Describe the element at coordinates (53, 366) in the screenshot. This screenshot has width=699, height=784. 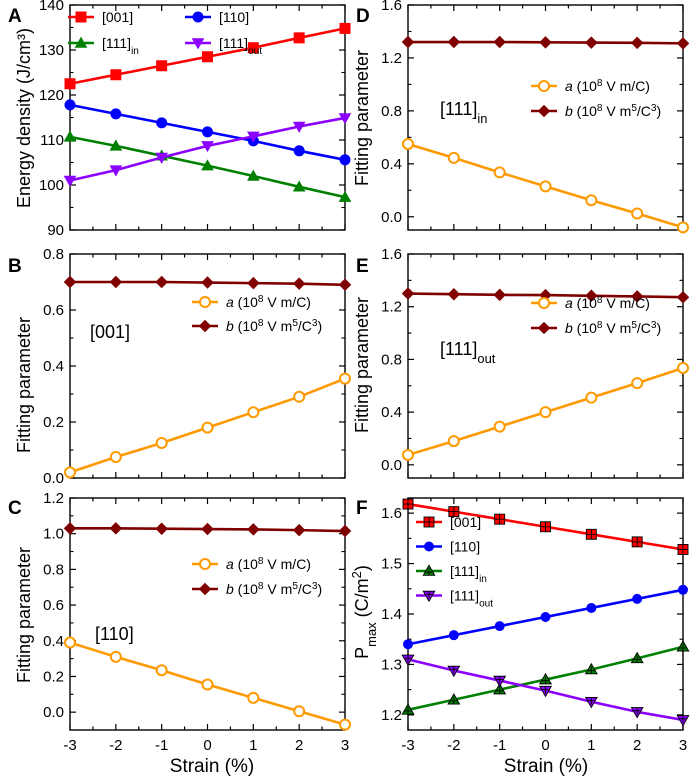
I see `y-tick-label: 0.4` at that location.